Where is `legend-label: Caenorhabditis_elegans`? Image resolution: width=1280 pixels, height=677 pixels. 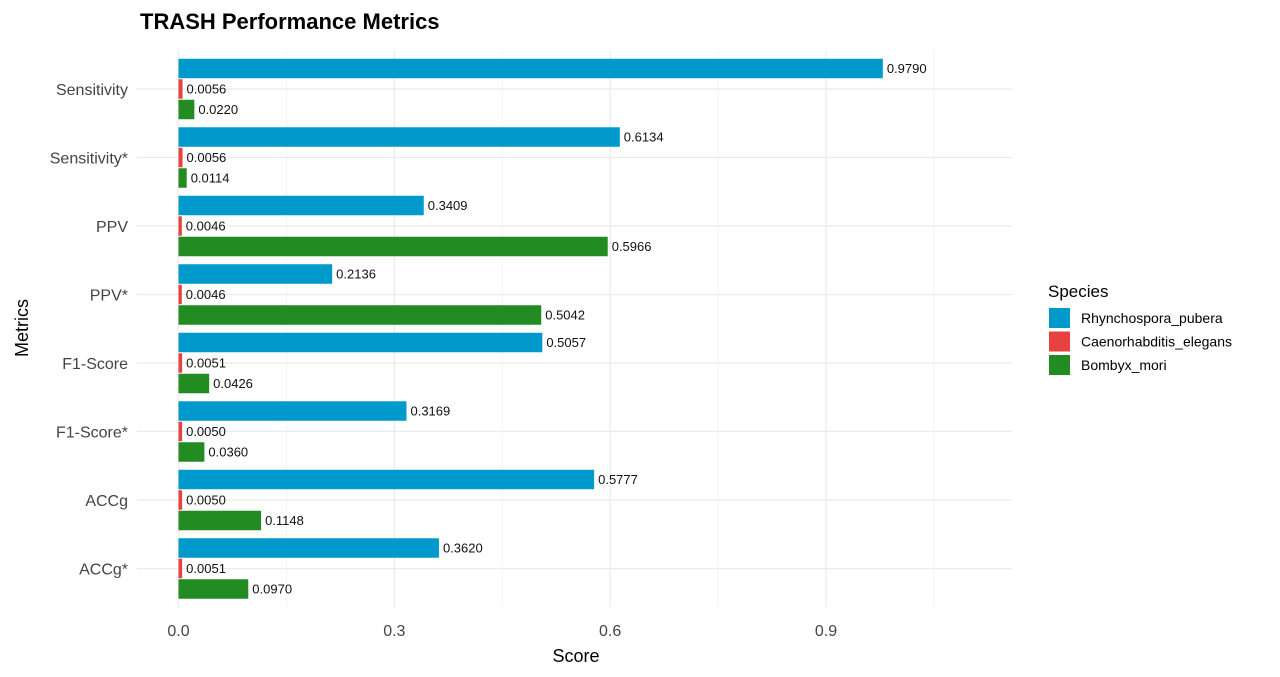 legend-label: Caenorhabditis_elegans is located at coordinates (1156, 342).